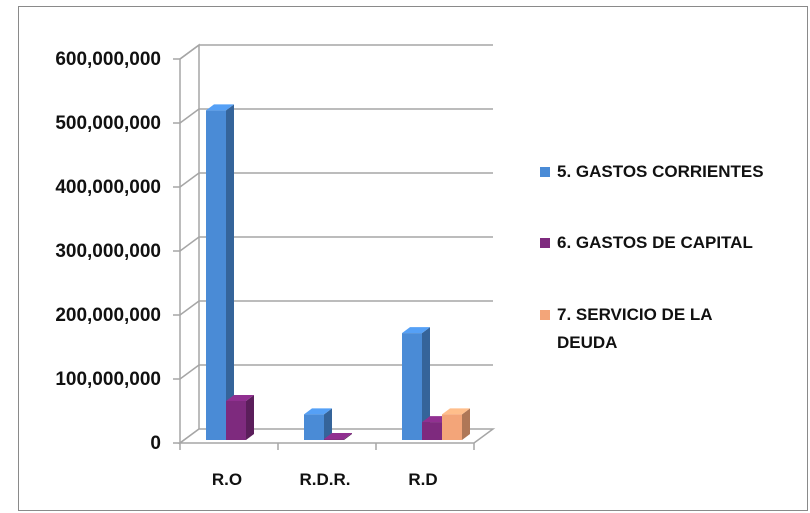  I want to click on legend-label: 6. GASTOS DE CAPITAL, so click(655, 242).